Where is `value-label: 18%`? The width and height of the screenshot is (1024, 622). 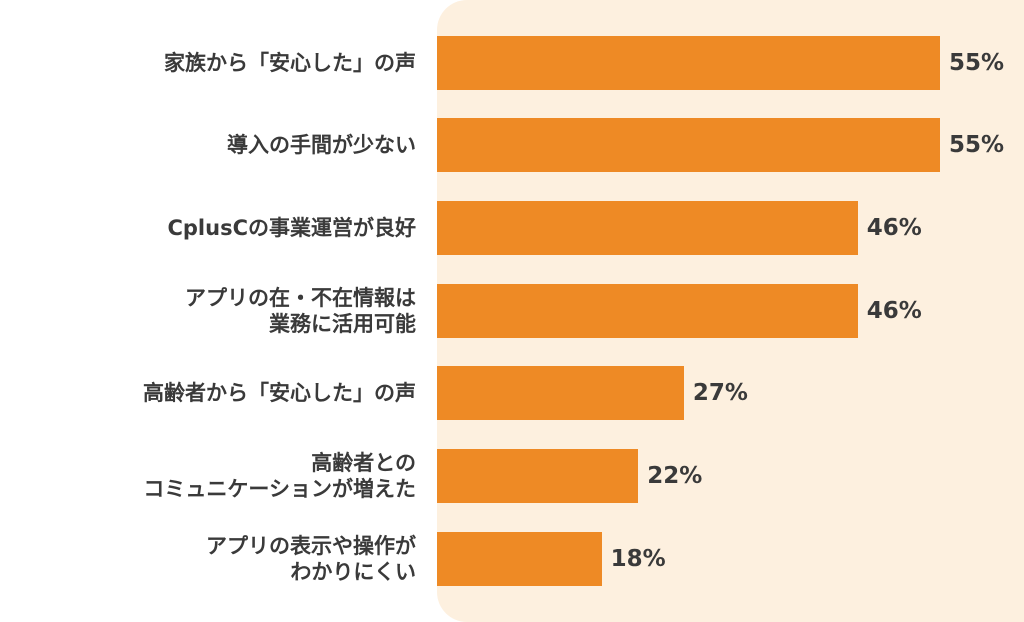
value-label: 18% is located at coordinates (638, 559).